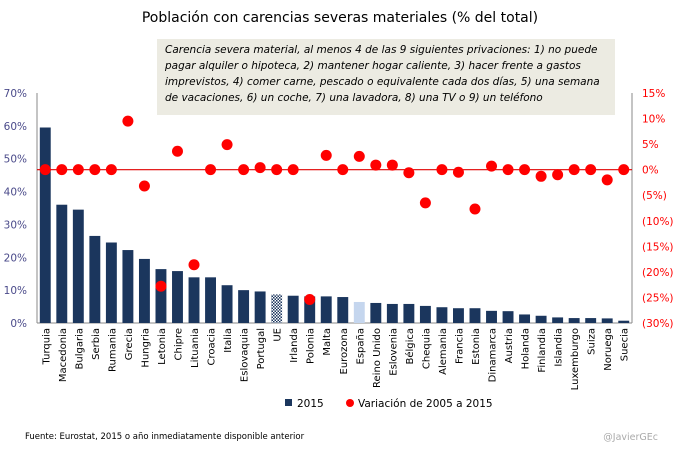 This screenshot has width=680, height=454. I want to click on right-tick-label: (25%), so click(658, 298).